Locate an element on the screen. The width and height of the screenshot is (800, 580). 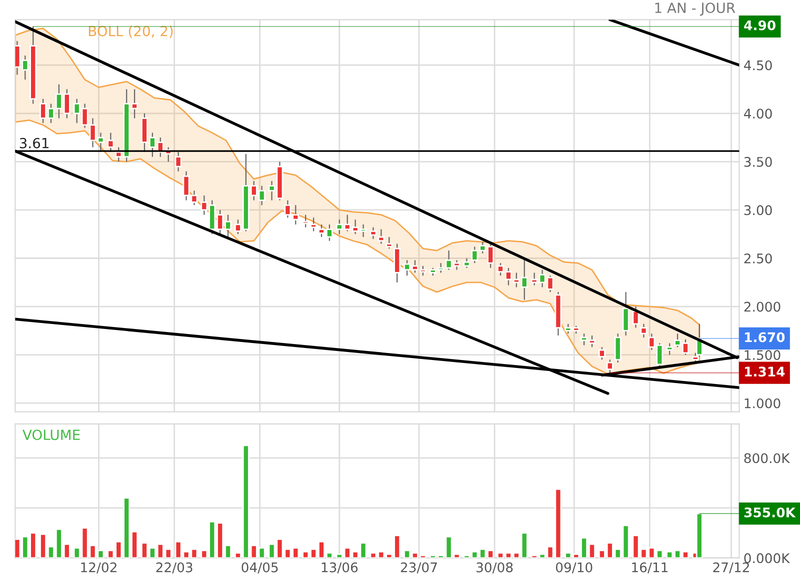
y-tick-label: 1.500 is located at coordinates (762, 355).